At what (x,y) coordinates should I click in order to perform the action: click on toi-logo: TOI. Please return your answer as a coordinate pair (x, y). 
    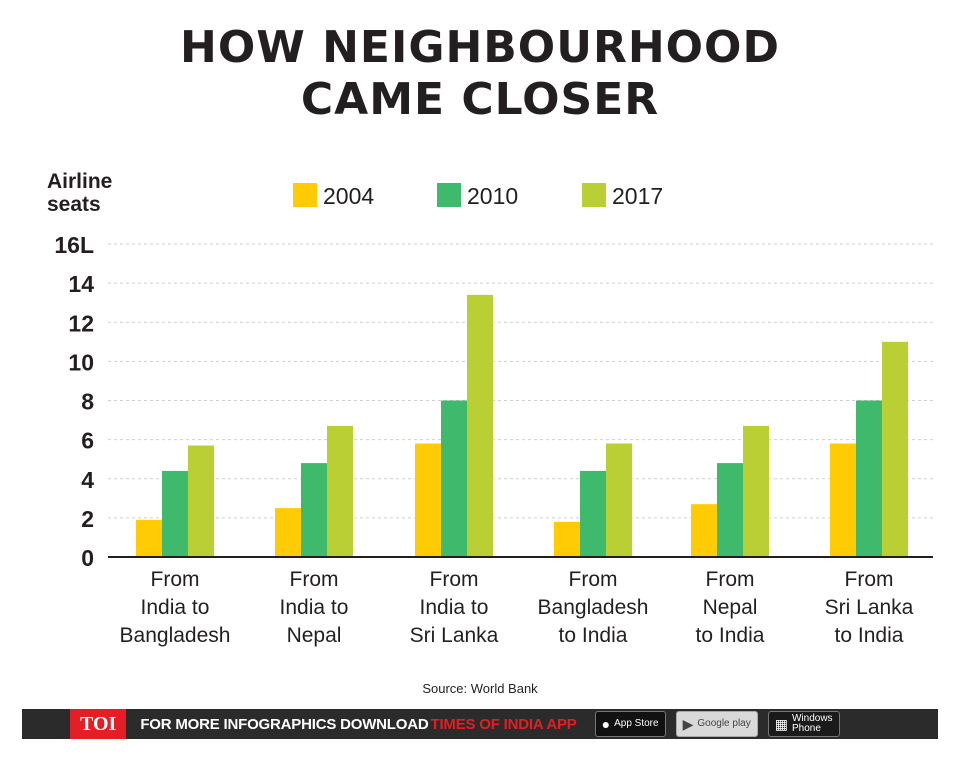
    Looking at the image, I should click on (98, 724).